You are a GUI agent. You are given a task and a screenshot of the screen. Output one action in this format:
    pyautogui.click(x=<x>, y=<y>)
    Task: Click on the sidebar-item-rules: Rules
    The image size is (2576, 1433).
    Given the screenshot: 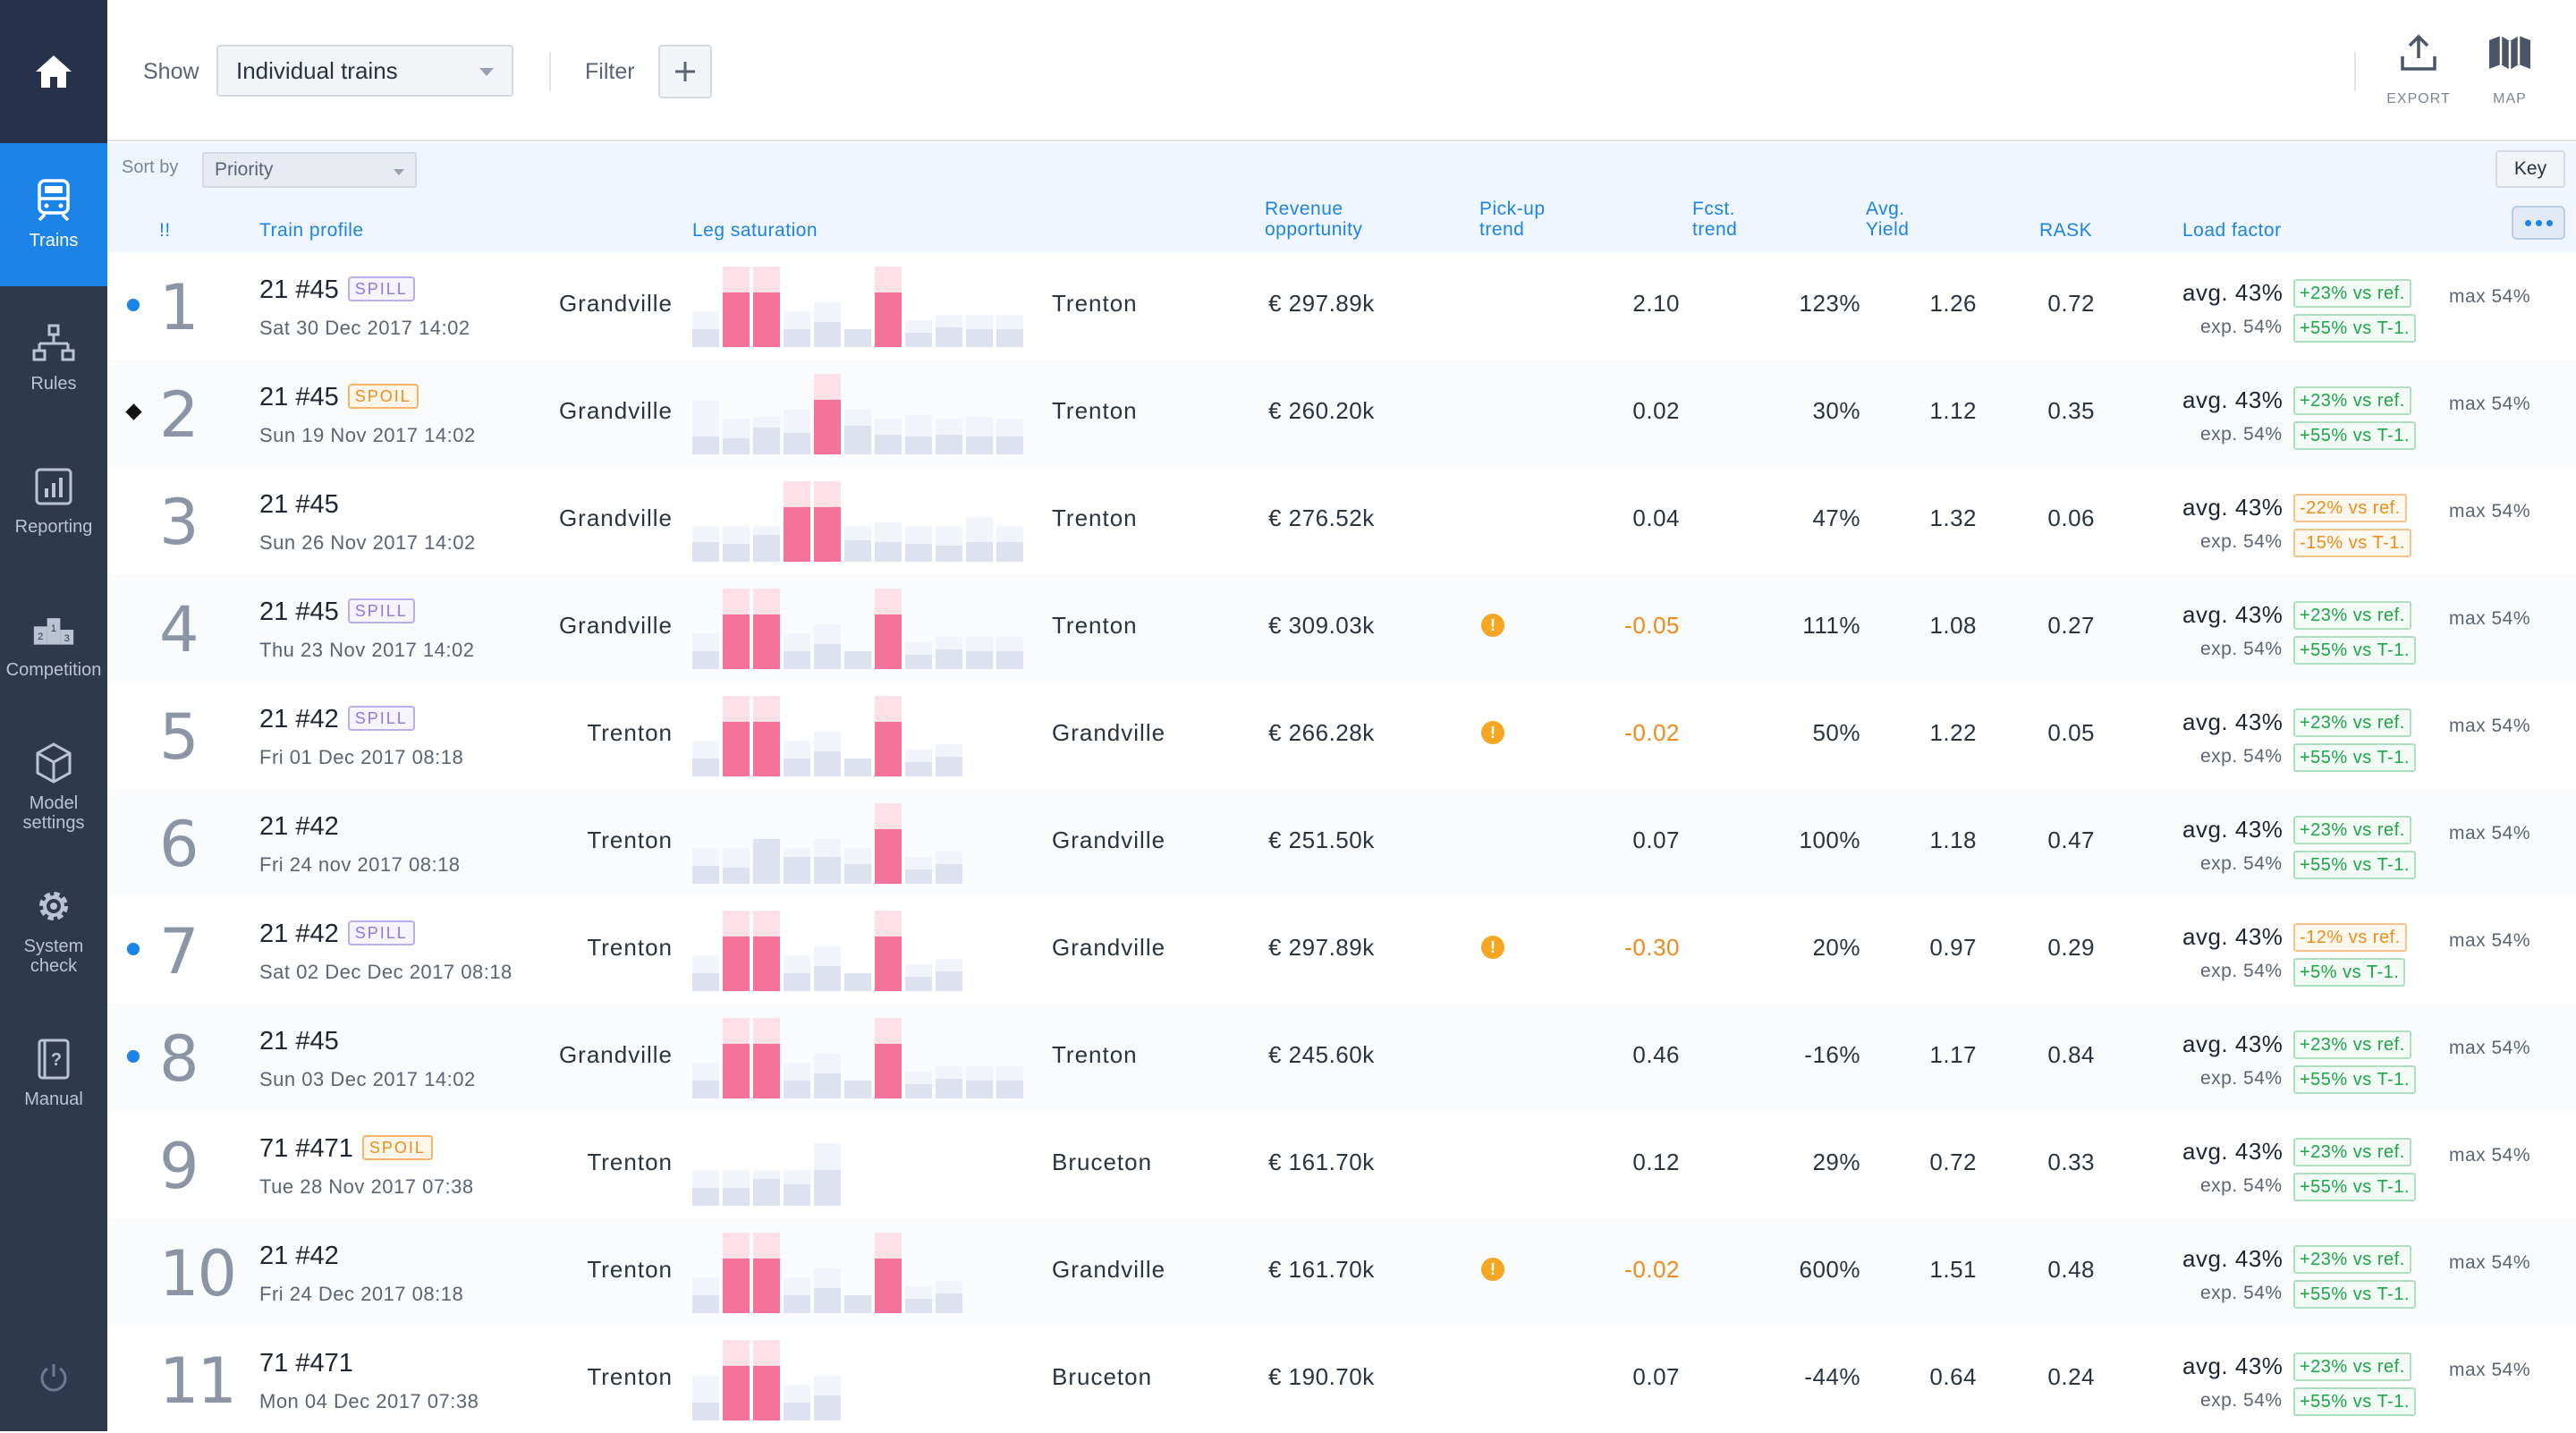 What is the action you would take?
    pyautogui.click(x=53, y=357)
    